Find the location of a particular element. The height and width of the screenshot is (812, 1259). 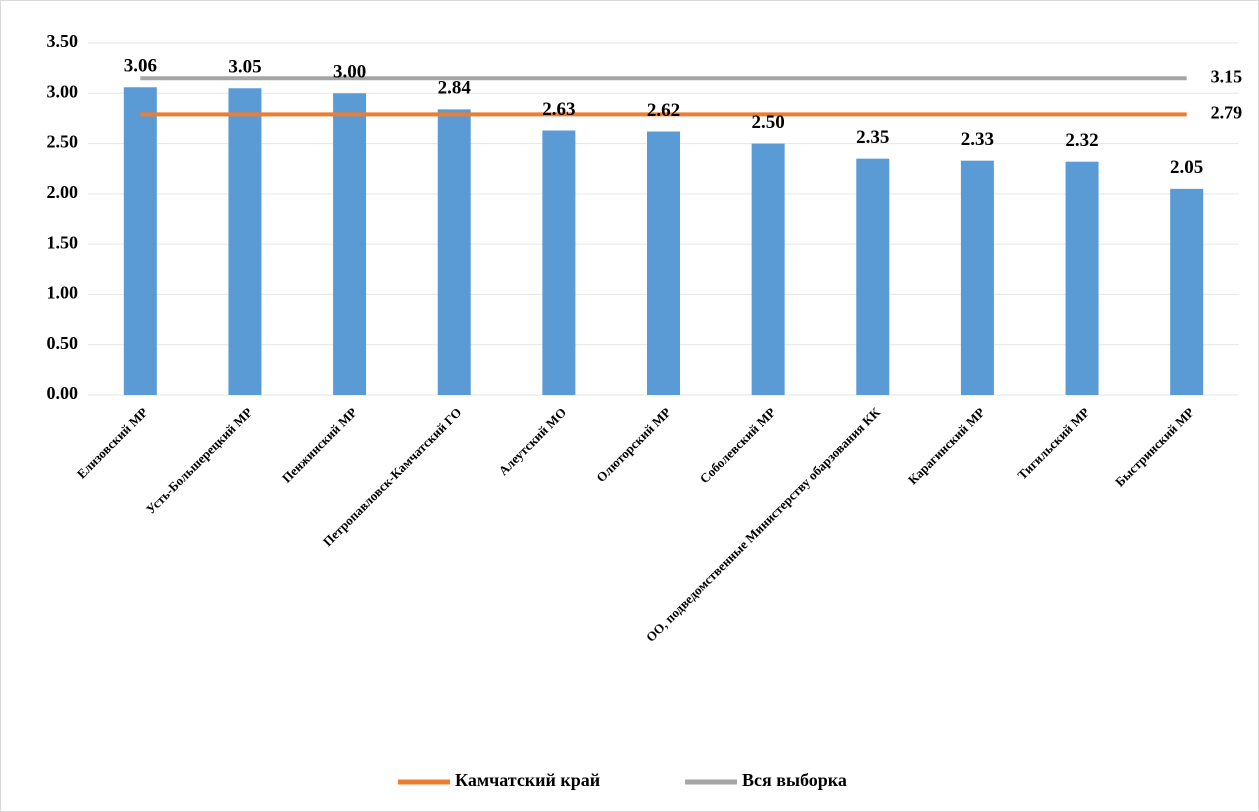

y-tick-label: 0.00 is located at coordinates (63, 393).